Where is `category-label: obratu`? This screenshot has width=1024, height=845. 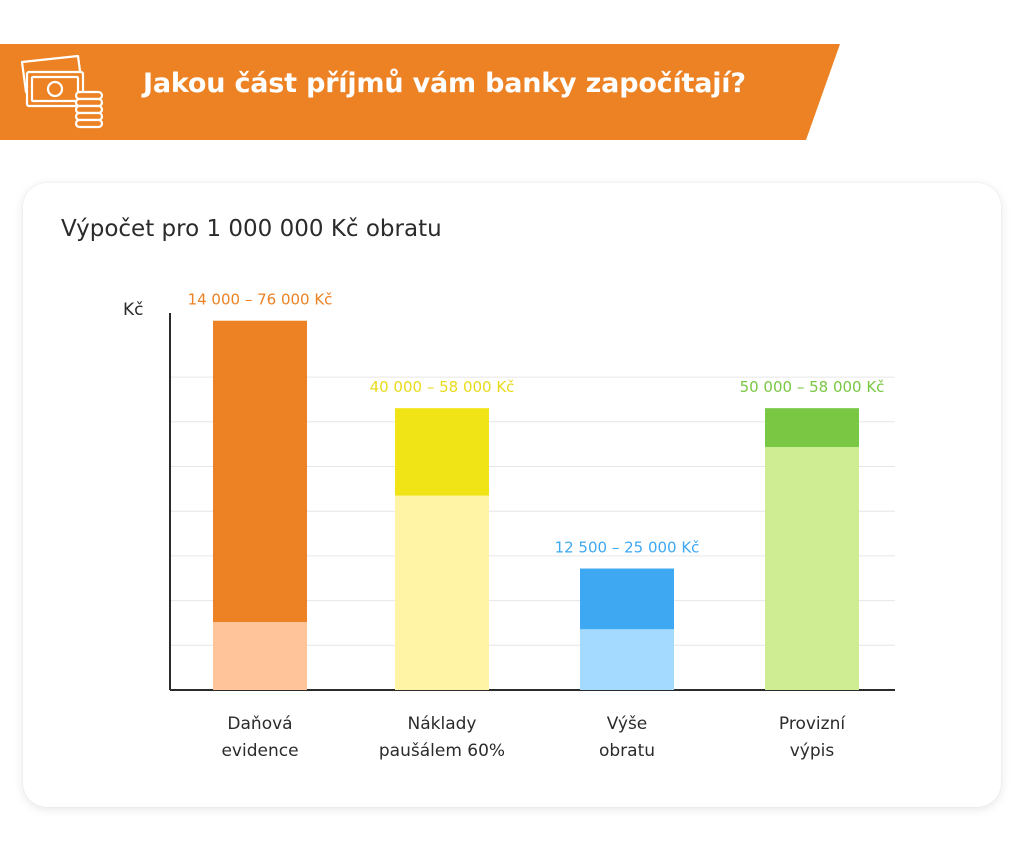 category-label: obratu is located at coordinates (627, 751).